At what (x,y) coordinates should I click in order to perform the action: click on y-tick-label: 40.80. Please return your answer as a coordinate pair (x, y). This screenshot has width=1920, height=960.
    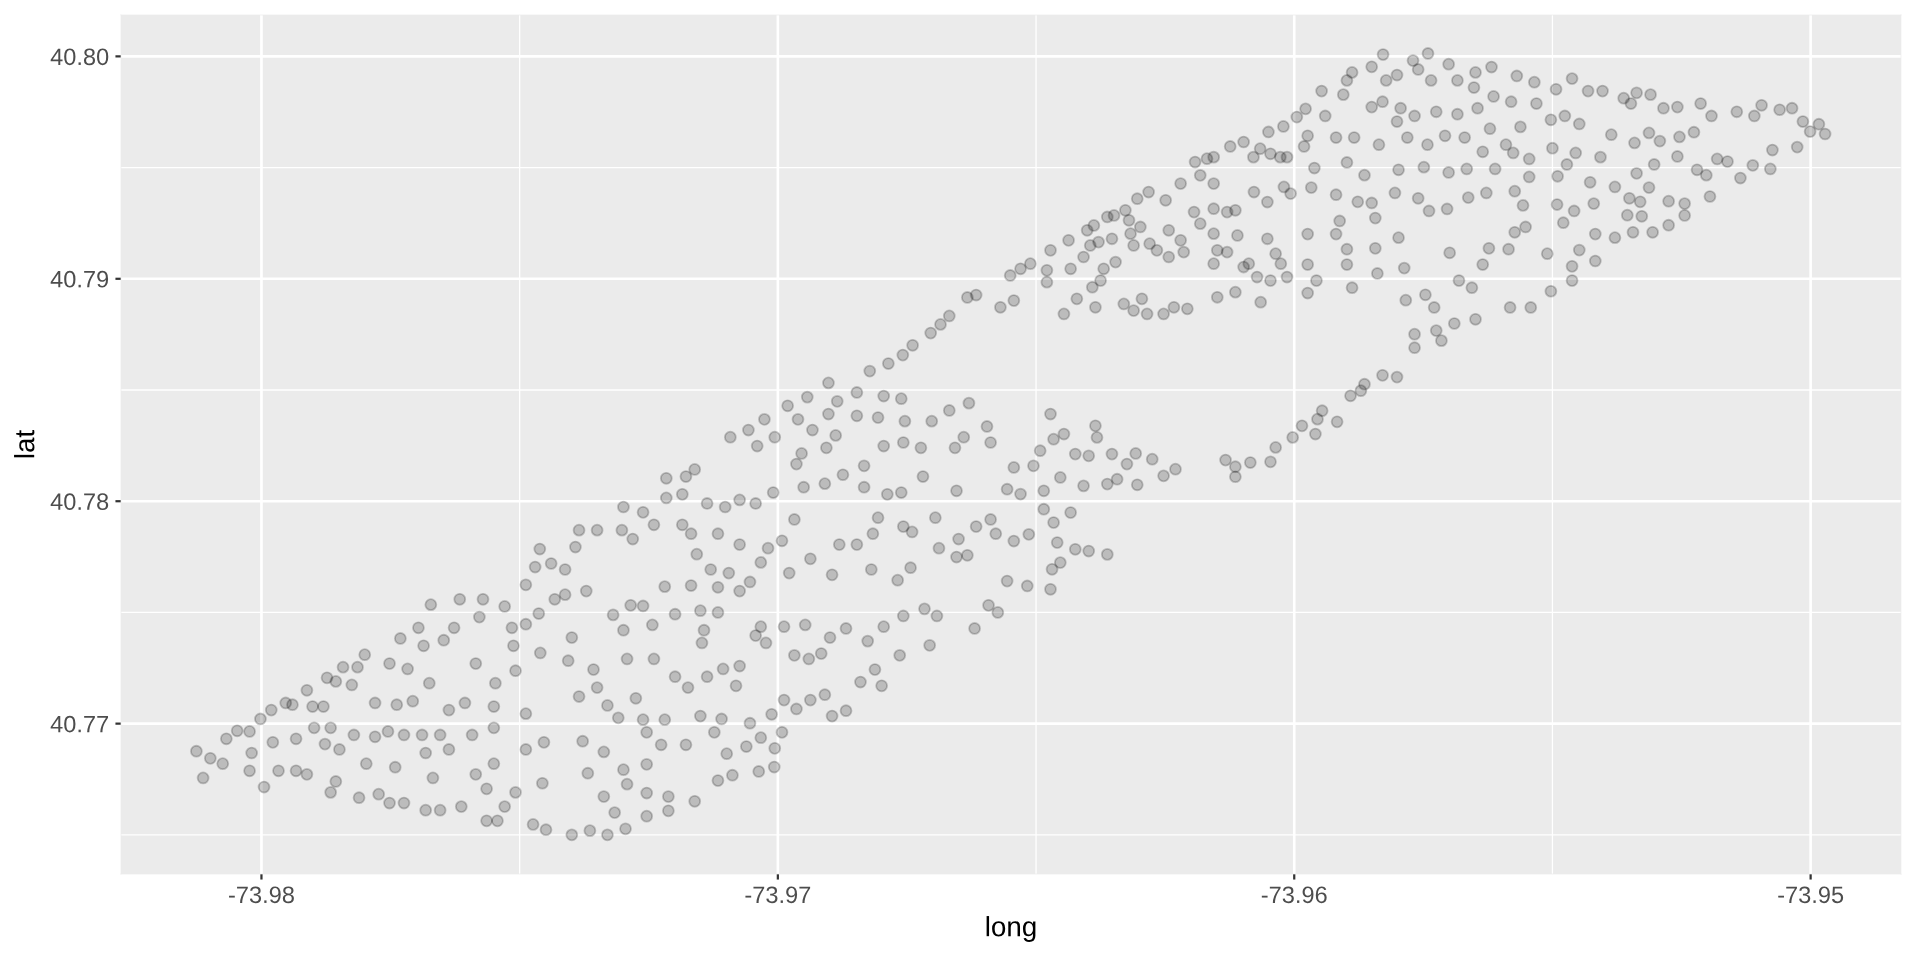
    Looking at the image, I should click on (79, 57).